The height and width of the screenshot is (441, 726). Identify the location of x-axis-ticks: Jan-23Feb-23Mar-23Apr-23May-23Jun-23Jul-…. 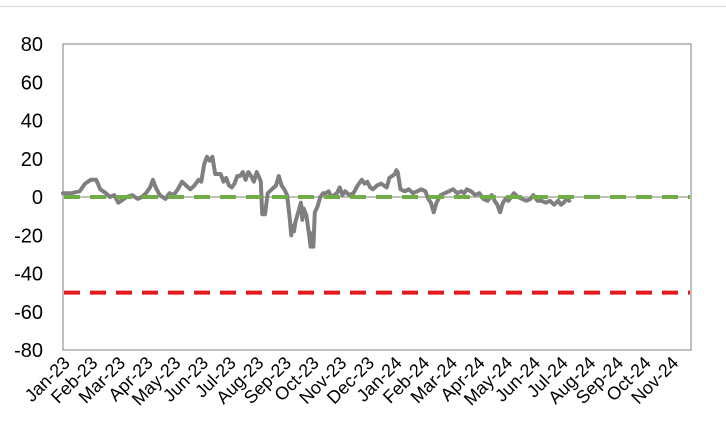
(352, 381).